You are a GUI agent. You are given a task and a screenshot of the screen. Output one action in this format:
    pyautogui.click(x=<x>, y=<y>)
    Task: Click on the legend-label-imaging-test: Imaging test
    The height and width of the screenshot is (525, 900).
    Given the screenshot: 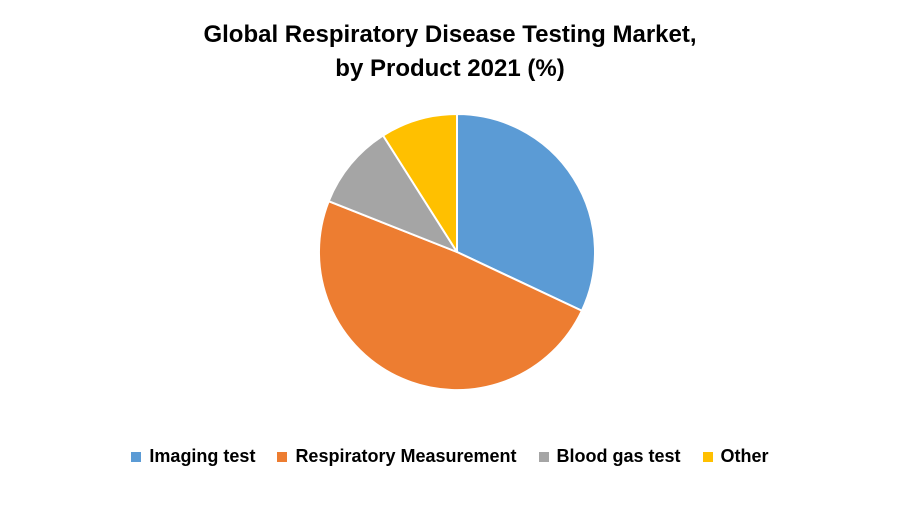 What is the action you would take?
    pyautogui.click(x=202, y=456)
    